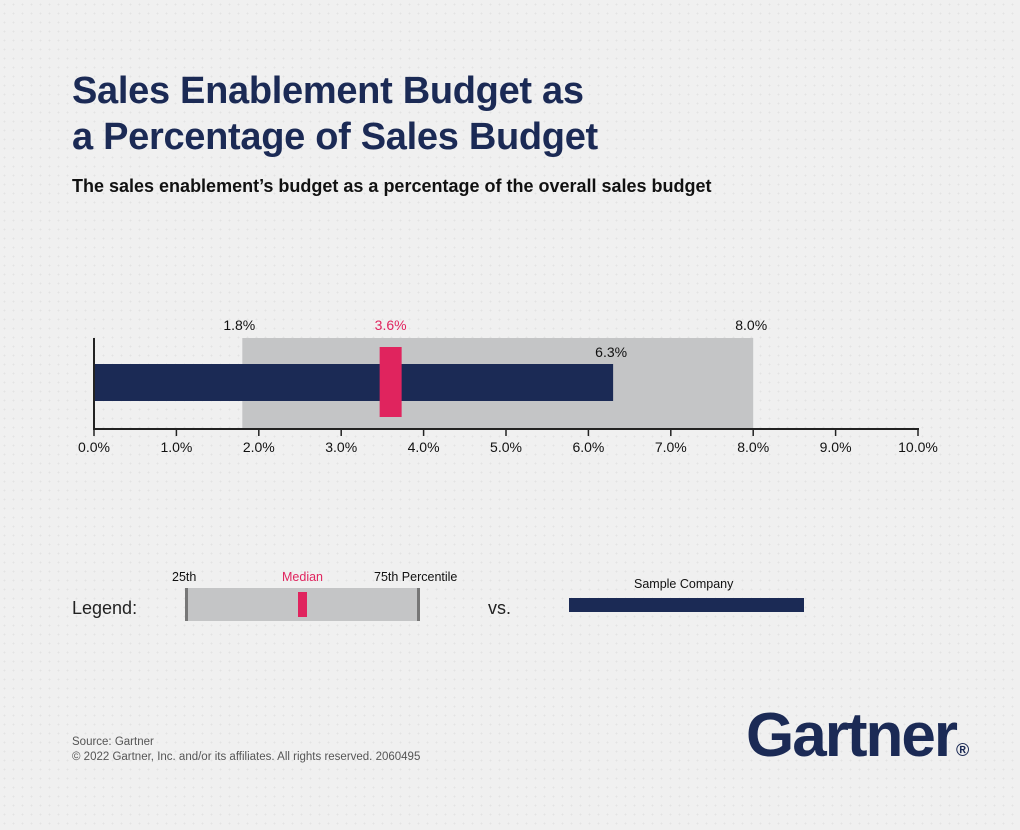 The image size is (1020, 830). Describe the element at coordinates (416, 577) in the screenshot. I see `legend-p75-label: 75th Percentile` at that location.